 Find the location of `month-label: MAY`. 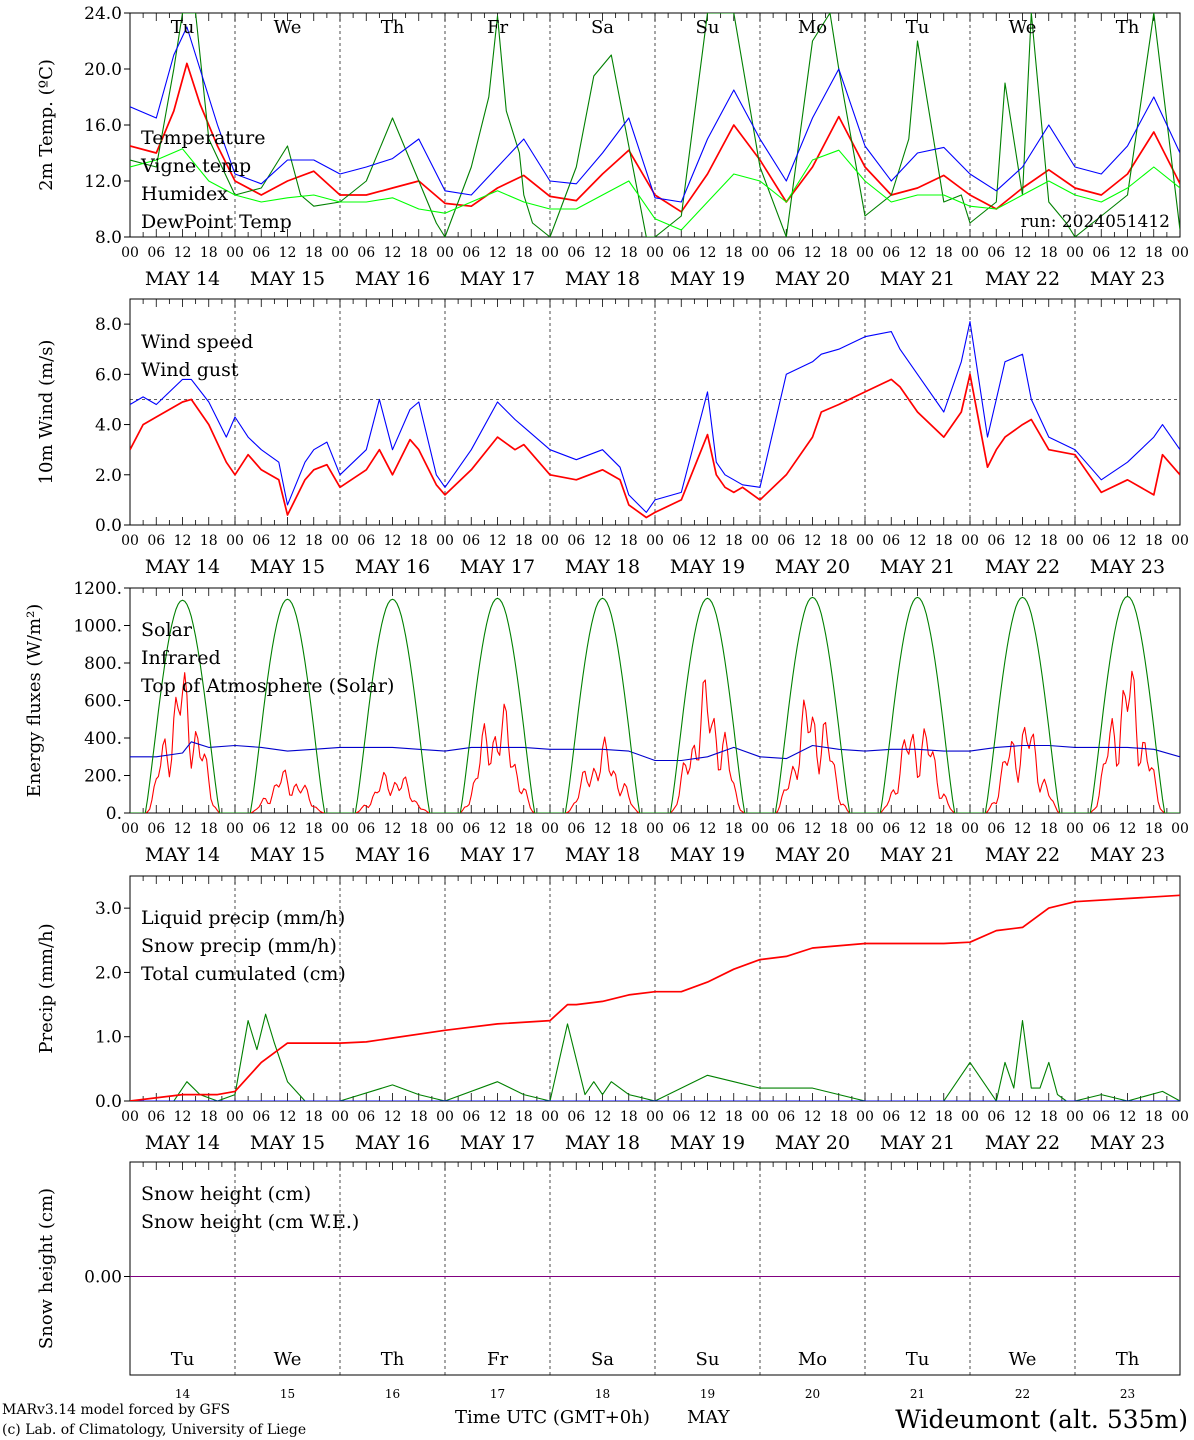

month-label: MAY is located at coordinates (709, 1417).